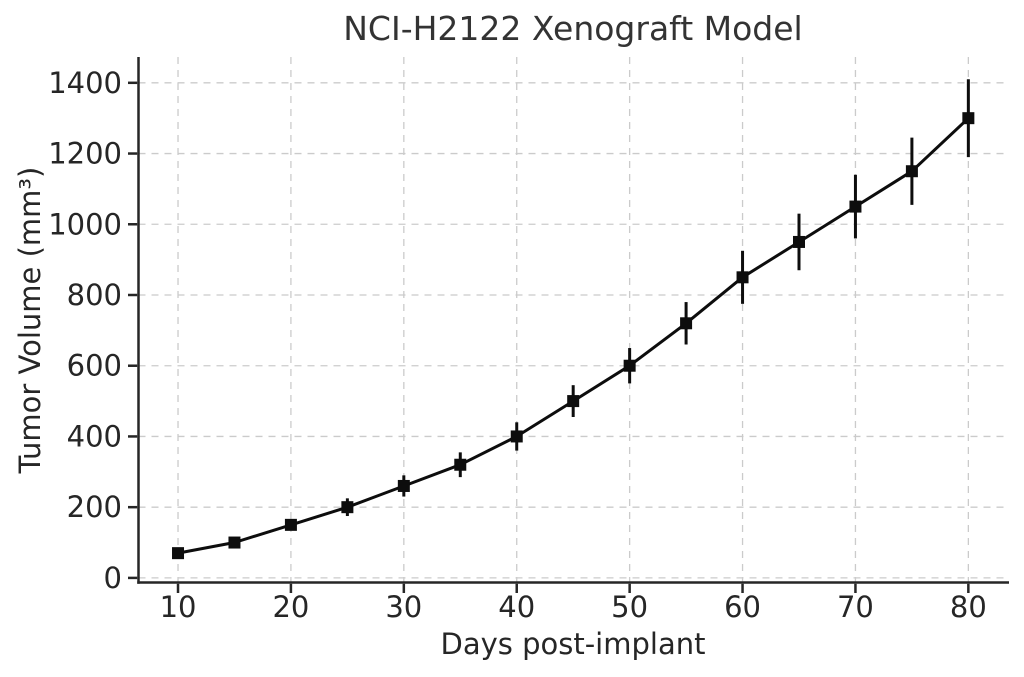 Image resolution: width=1024 pixels, height=677 pixels. I want to click on y-tick-label-600: 600, so click(94, 366).